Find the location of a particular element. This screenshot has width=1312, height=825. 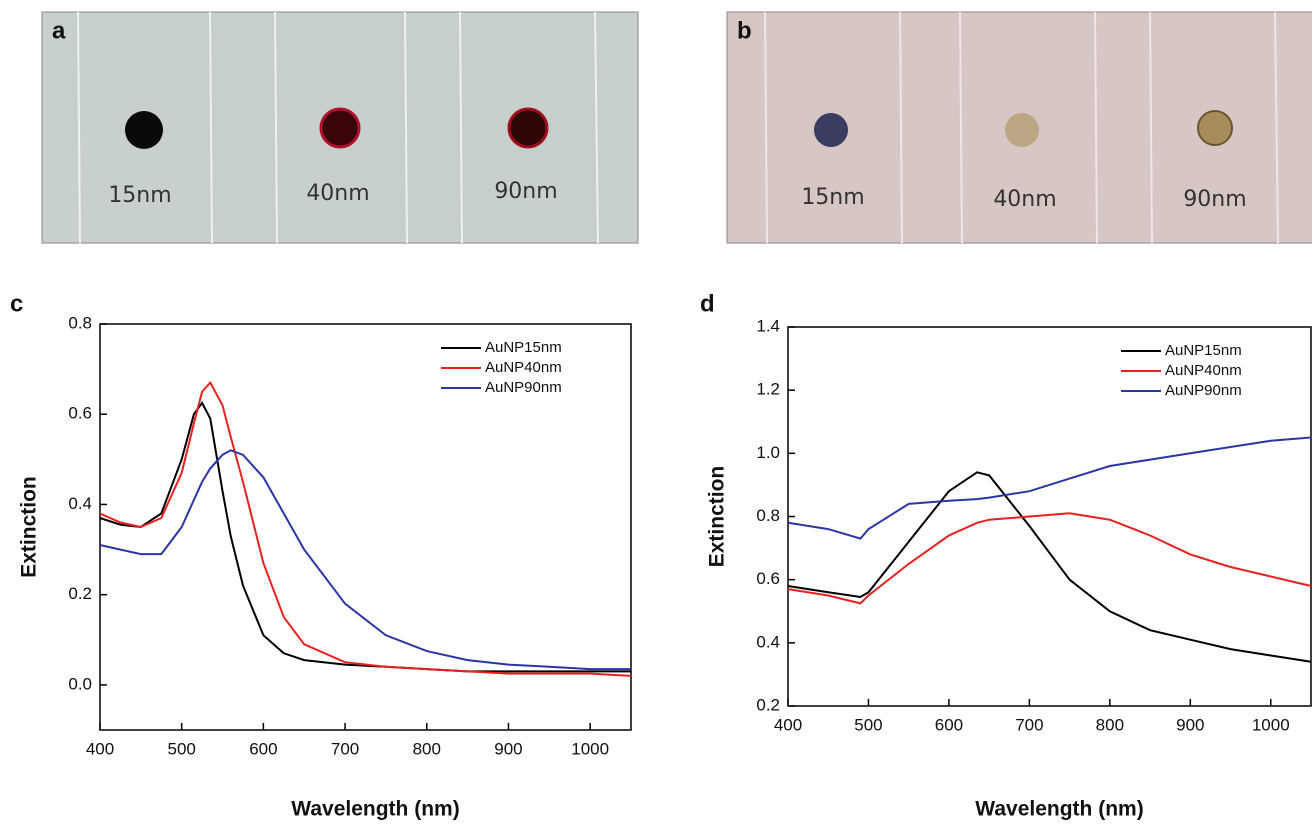

photo-a: a 15nm 40nm 90nm is located at coordinates (340, 127).